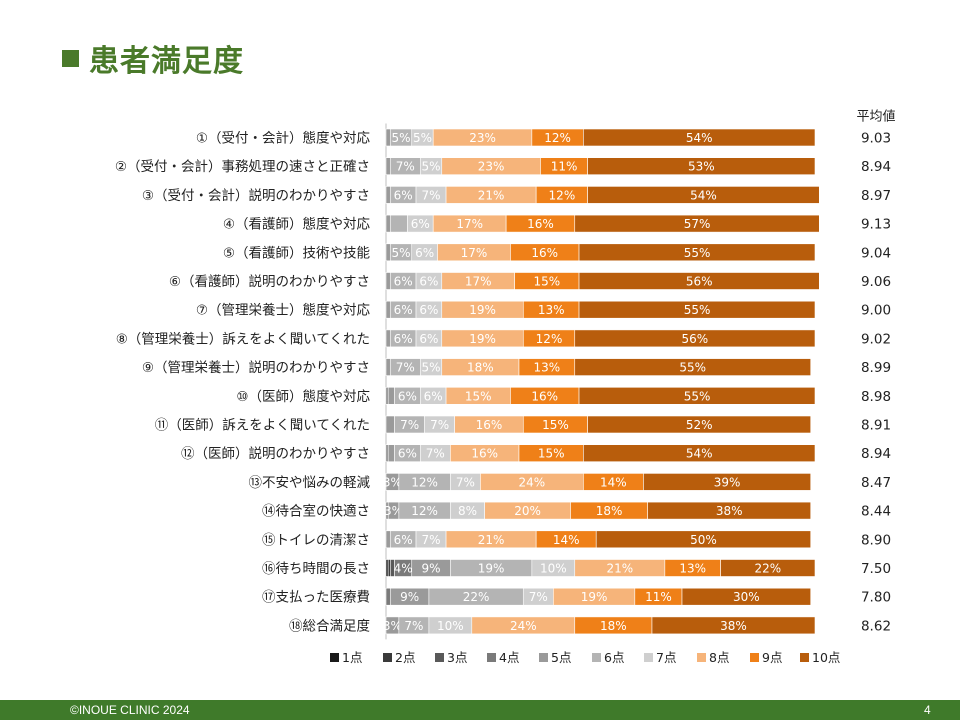 This screenshot has width=960, height=720. I want to click on data-label: 15%, so click(478, 396).